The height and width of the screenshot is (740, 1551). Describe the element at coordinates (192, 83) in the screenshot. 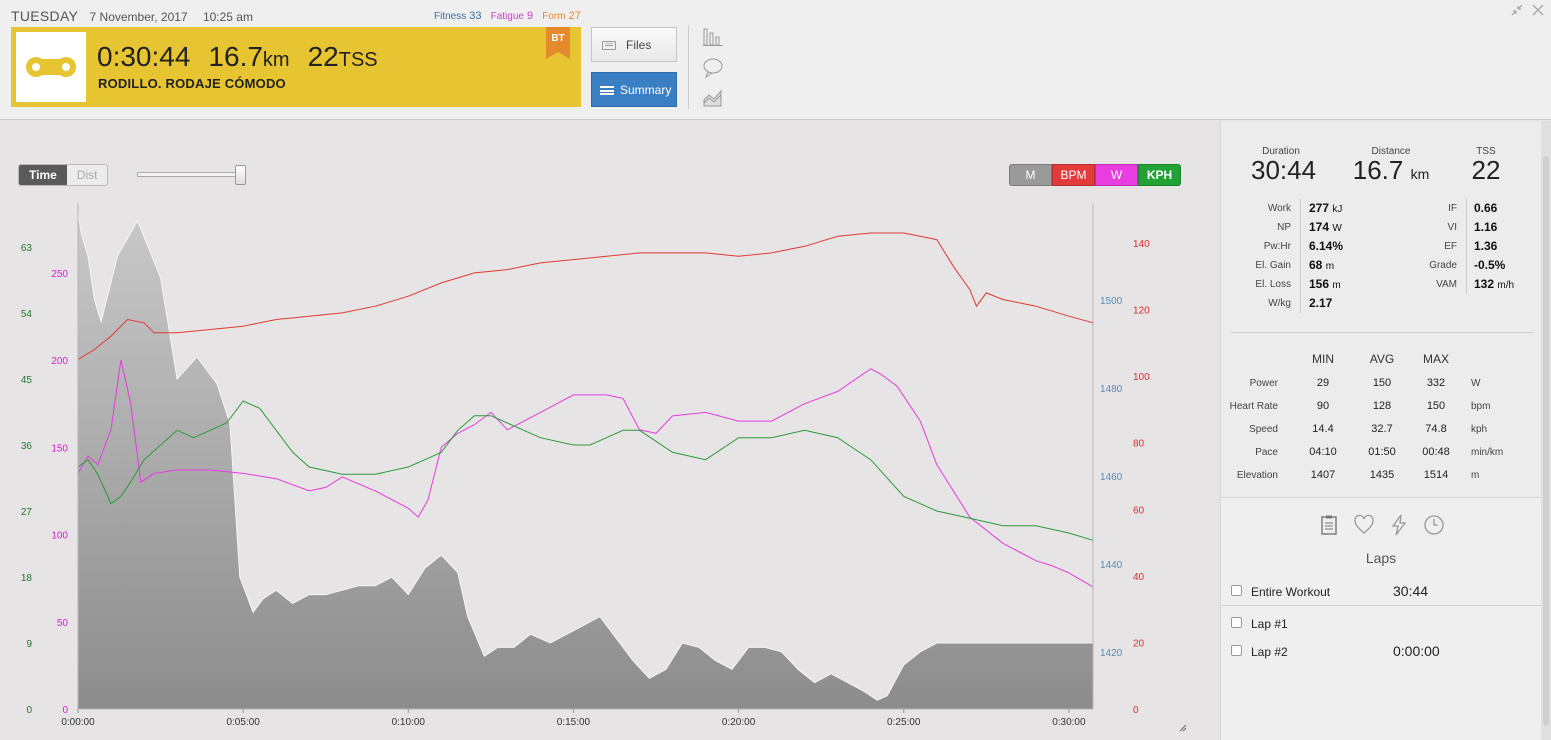

I see `workout-title: RODILLO. RODAJE CÓMODO` at that location.